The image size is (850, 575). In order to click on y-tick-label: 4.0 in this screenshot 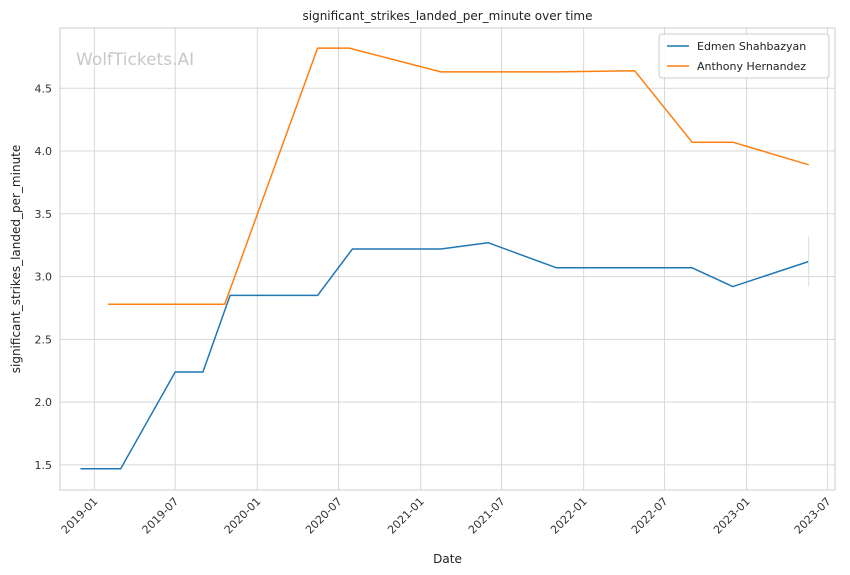, I will do `click(44, 151)`.